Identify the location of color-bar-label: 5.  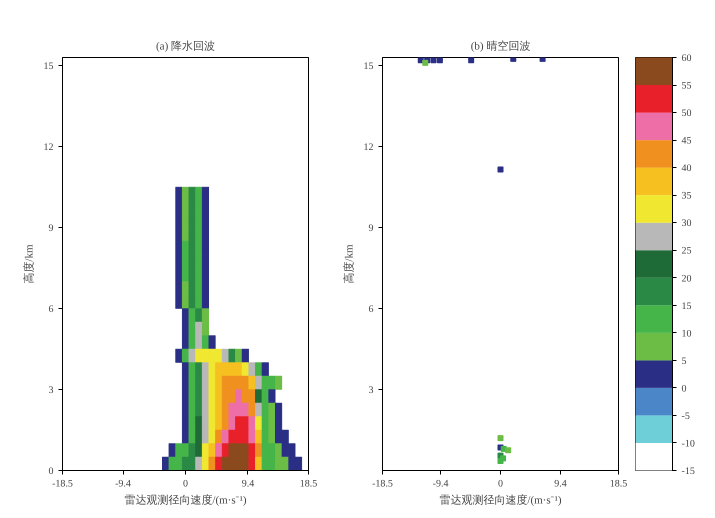
(684, 361).